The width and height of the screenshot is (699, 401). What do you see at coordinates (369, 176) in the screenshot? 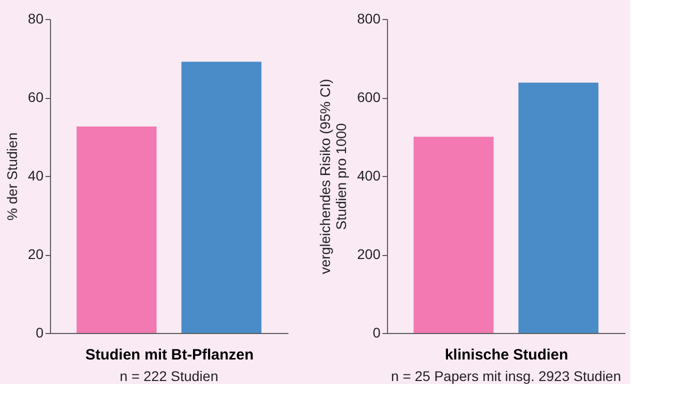
I see `y-tick-label: 400` at bounding box center [369, 176].